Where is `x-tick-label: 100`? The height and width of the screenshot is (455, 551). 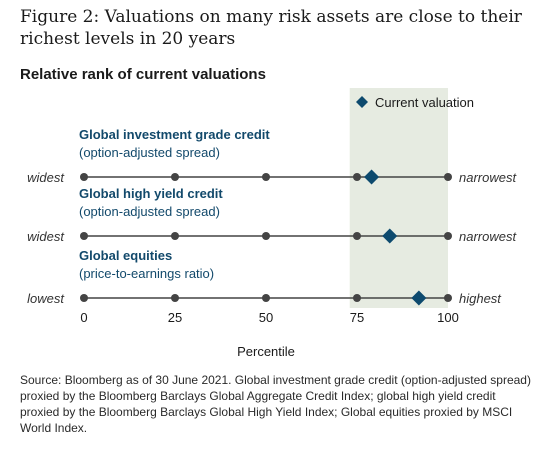 x-tick-label: 100 is located at coordinates (448, 317).